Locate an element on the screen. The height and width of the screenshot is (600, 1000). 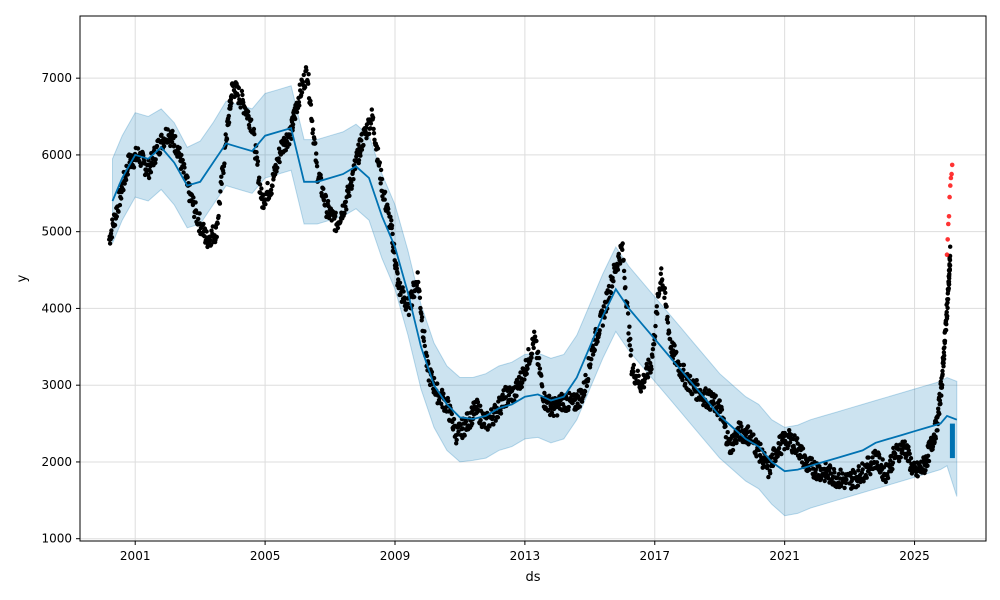
y-tick-label: 5000 is located at coordinates (56, 232).